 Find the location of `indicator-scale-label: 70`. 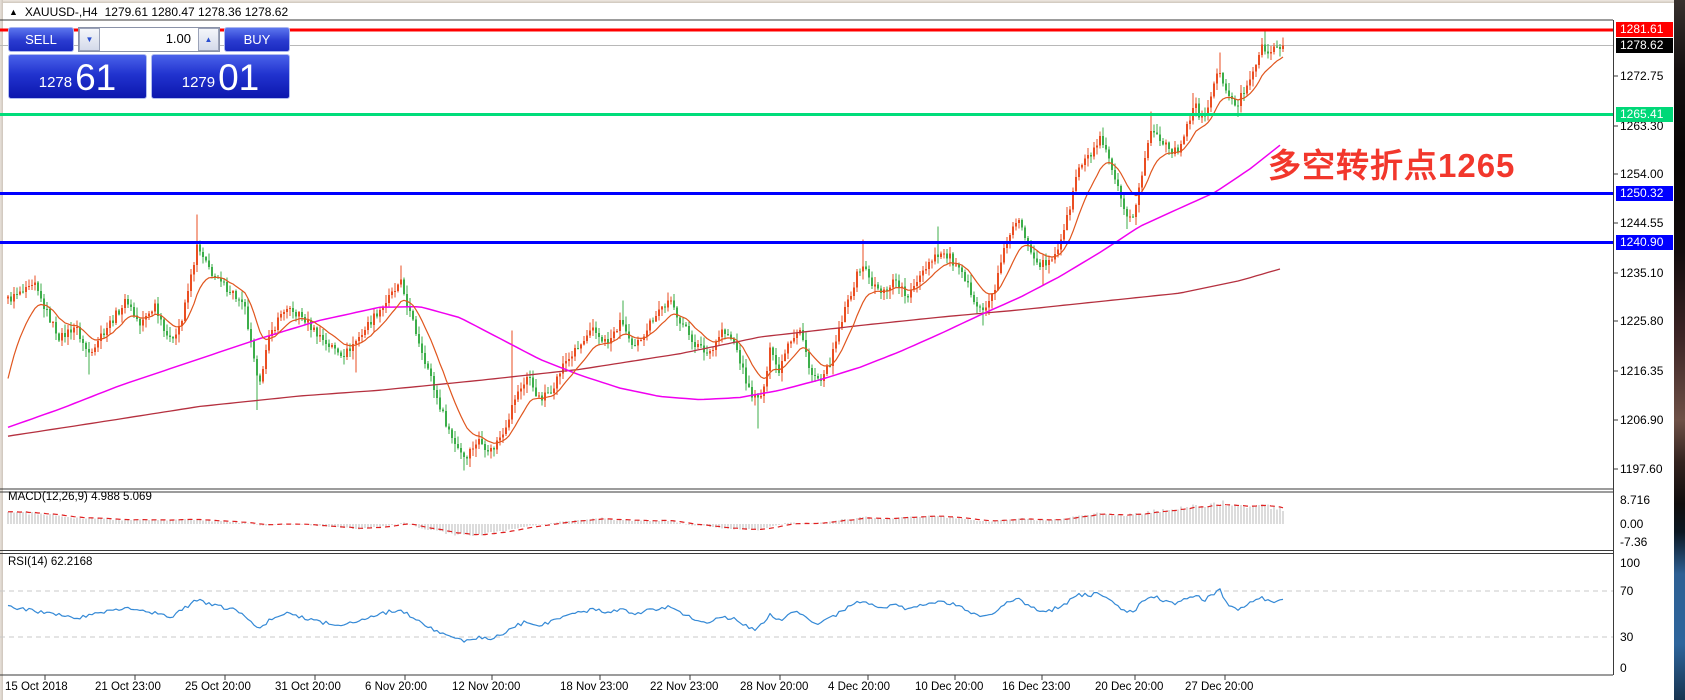

indicator-scale-label: 70 is located at coordinates (1627, 591).